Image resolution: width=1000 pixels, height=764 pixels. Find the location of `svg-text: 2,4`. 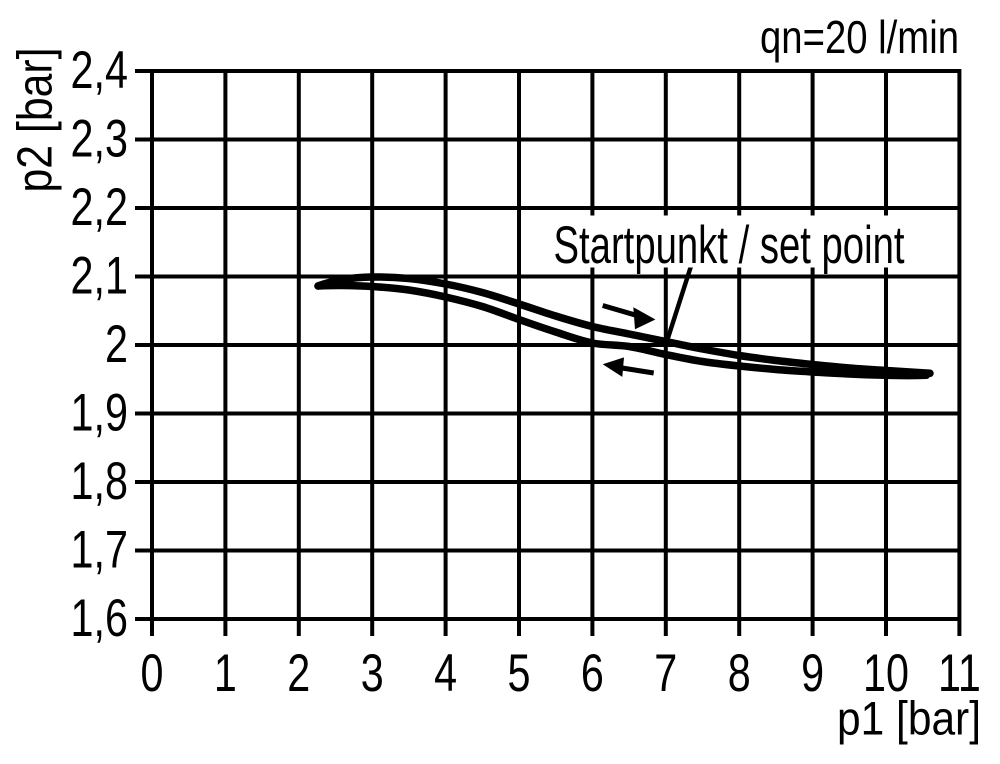

svg-text: 2,4 is located at coordinates (99, 70).